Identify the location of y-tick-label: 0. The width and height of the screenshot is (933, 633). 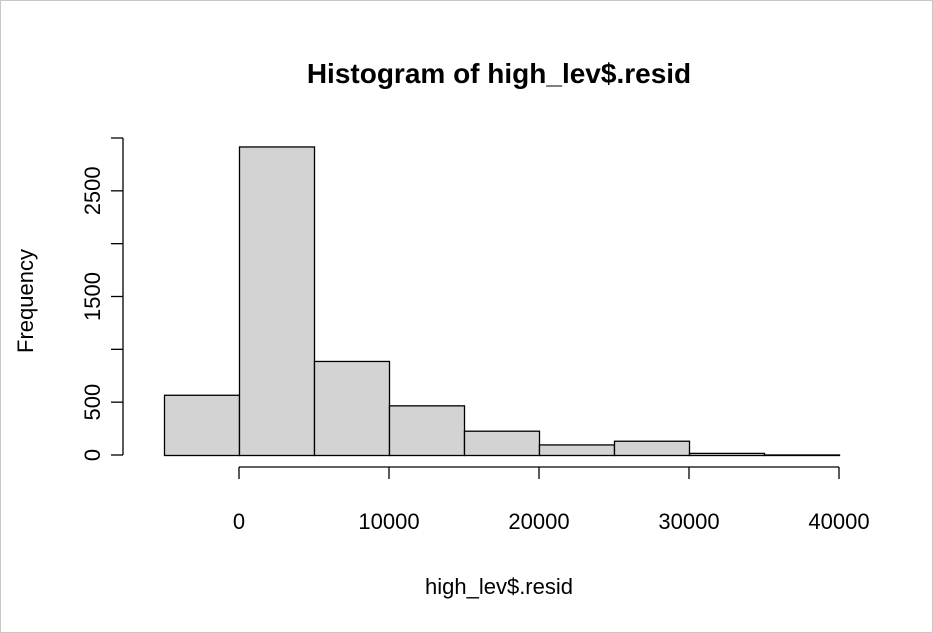
(92, 455).